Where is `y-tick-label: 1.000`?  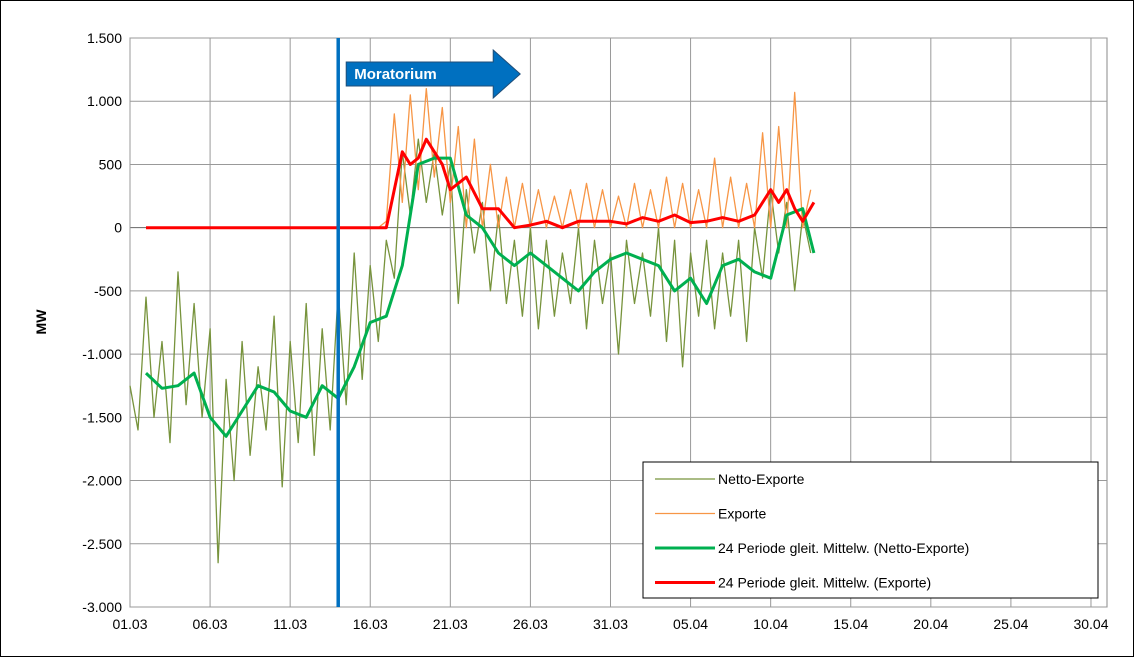 y-tick-label: 1.000 is located at coordinates (104, 101).